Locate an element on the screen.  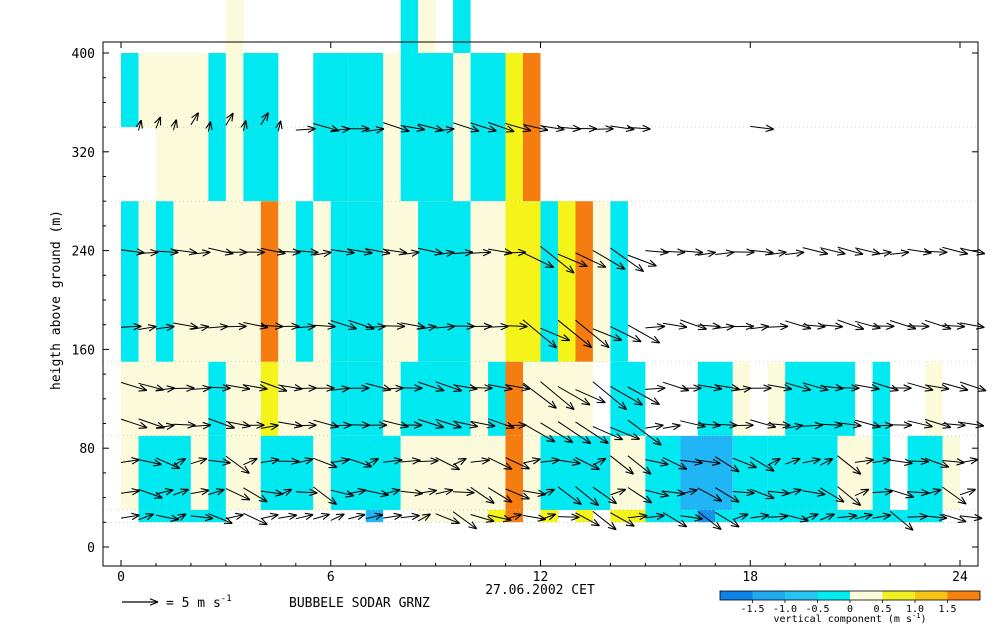
colorbar-label-text: vertical component (m s is located at coordinates (843, 619).